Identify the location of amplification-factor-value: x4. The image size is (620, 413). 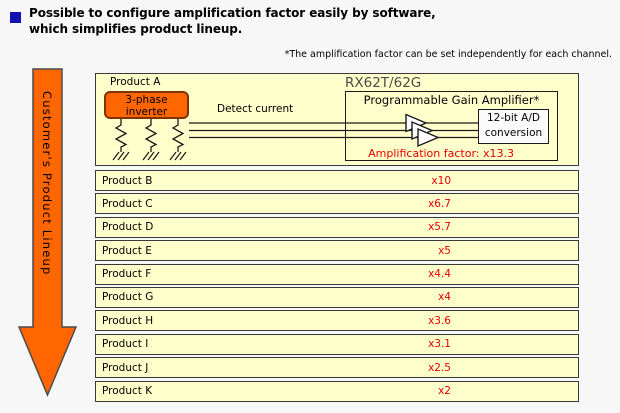
(444, 297).